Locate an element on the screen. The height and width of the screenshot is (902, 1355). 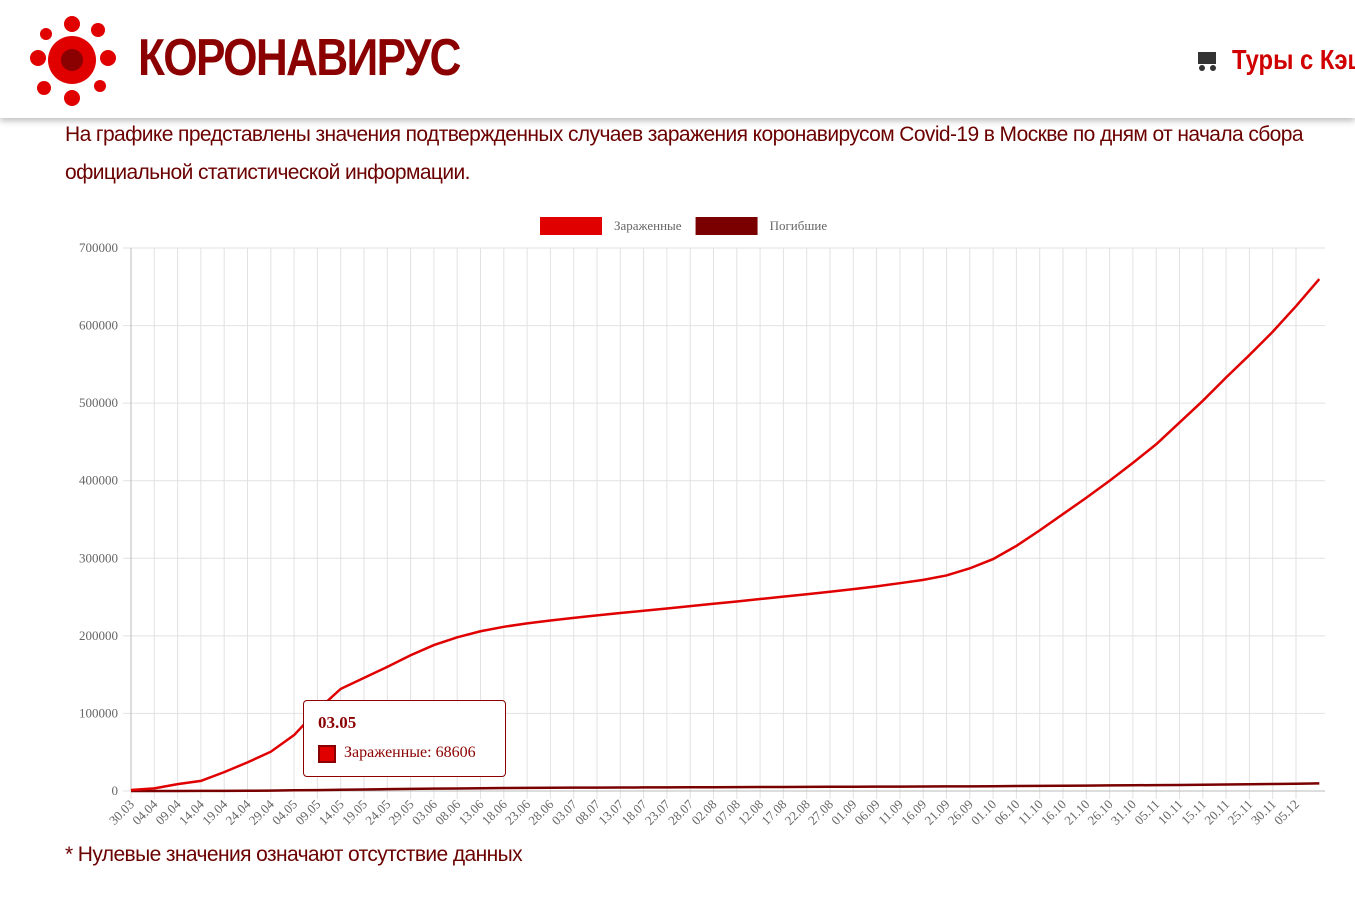
x-tick-label: 19.04 is located at coordinates (215, 812).